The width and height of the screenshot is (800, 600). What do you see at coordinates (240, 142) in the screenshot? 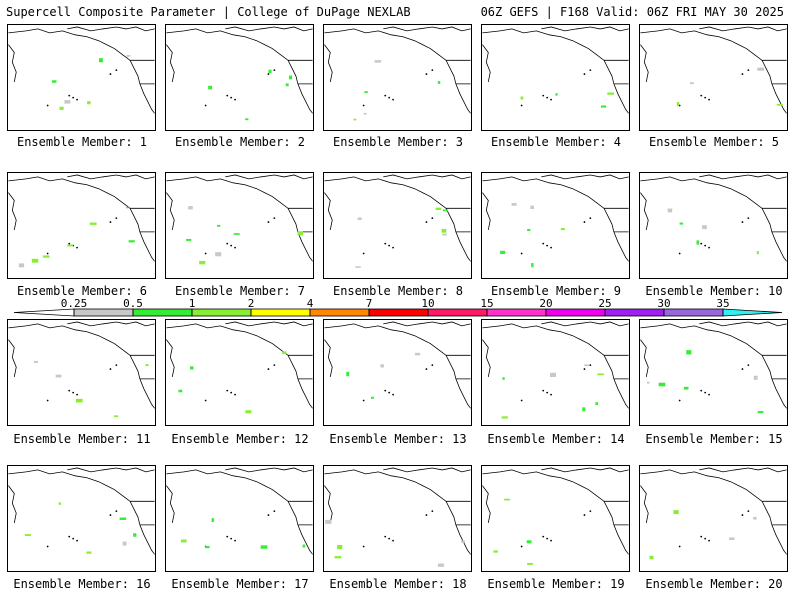
I see `ensemble-member-label: Ensemble Member: 2` at bounding box center [240, 142].